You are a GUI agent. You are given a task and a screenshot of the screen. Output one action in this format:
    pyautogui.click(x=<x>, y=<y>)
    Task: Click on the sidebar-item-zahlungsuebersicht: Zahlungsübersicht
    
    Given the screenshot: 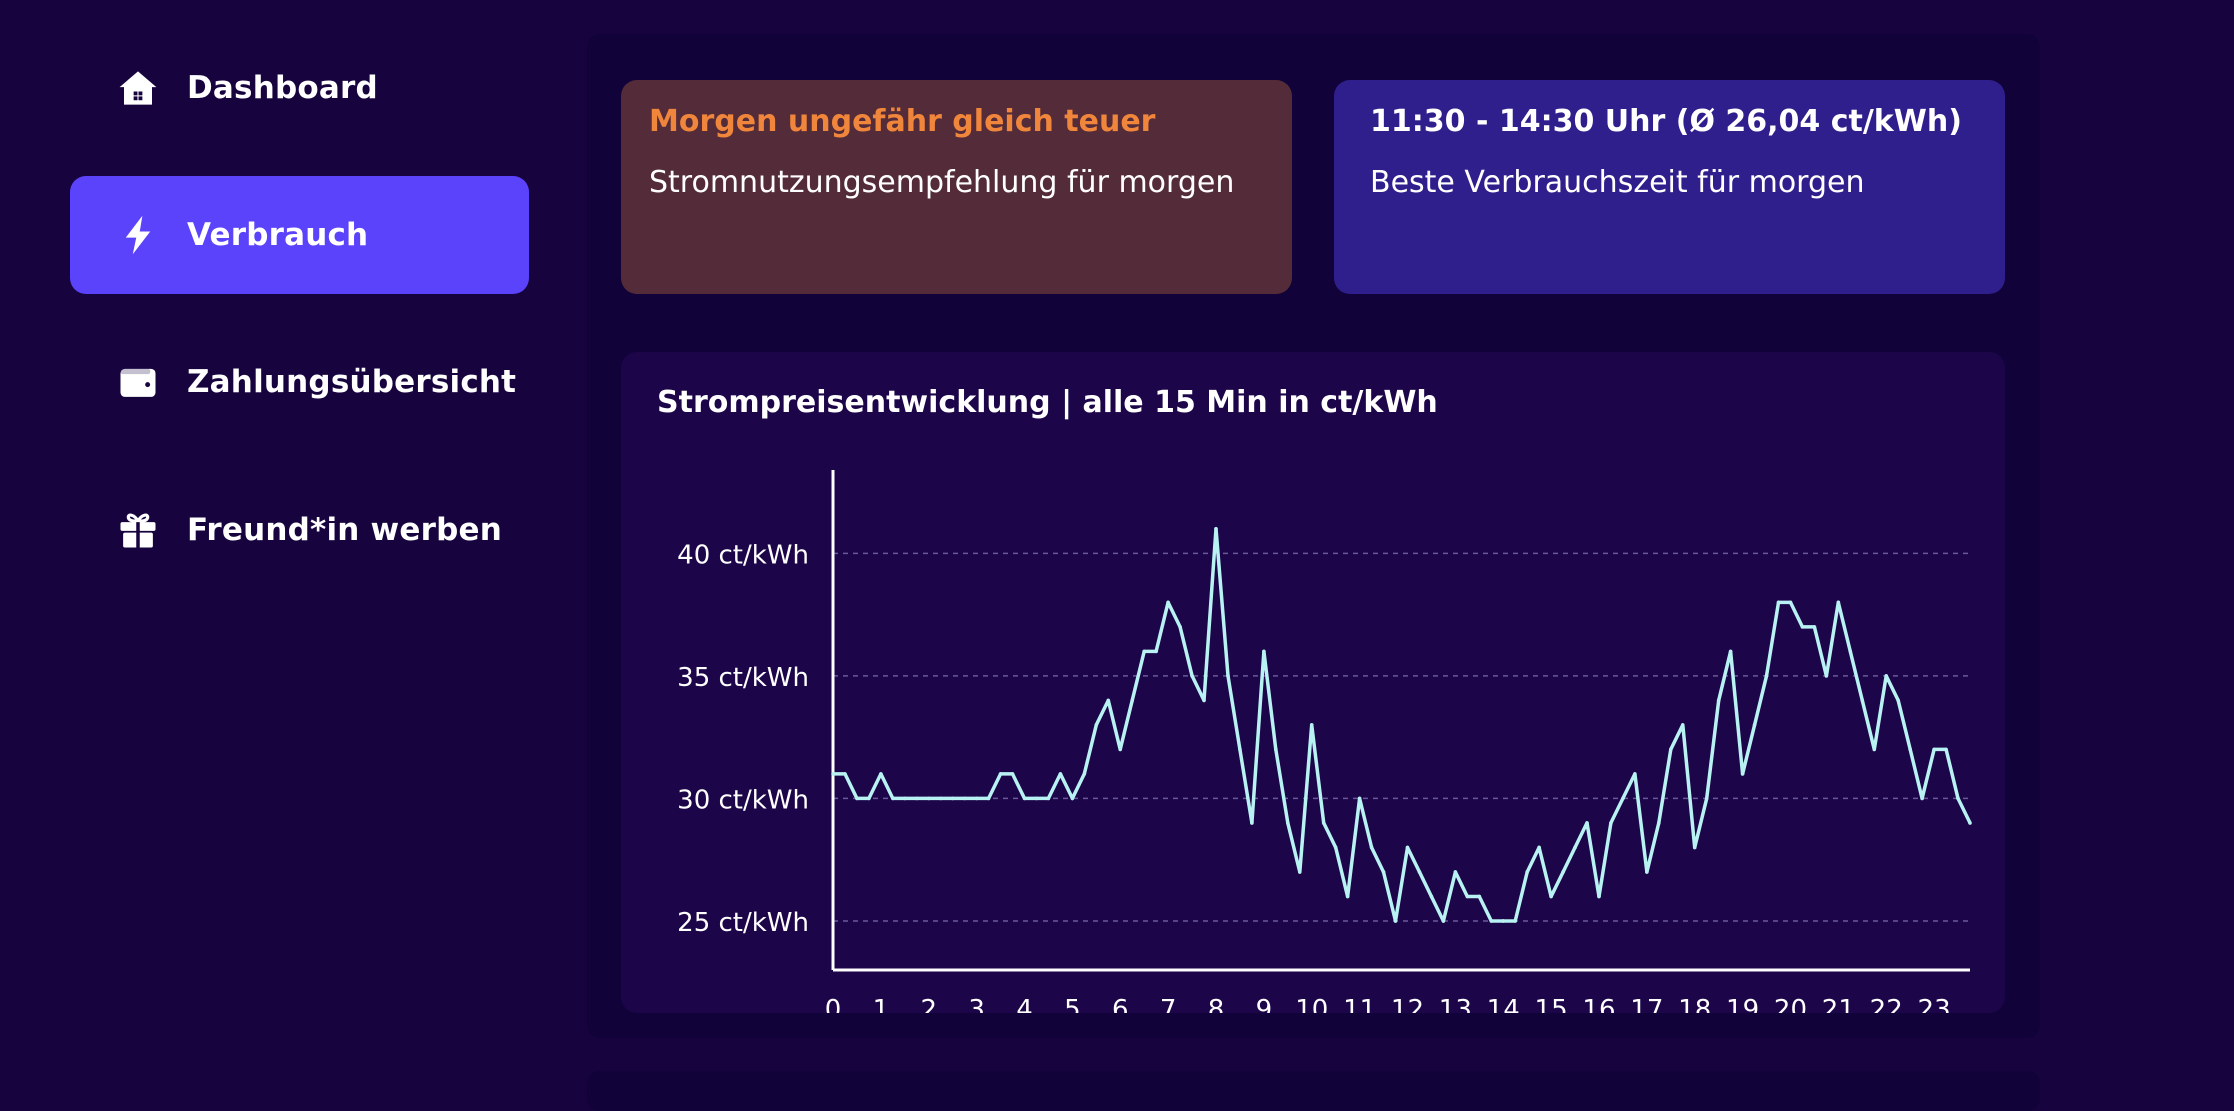 What is the action you would take?
    pyautogui.click(x=299, y=382)
    